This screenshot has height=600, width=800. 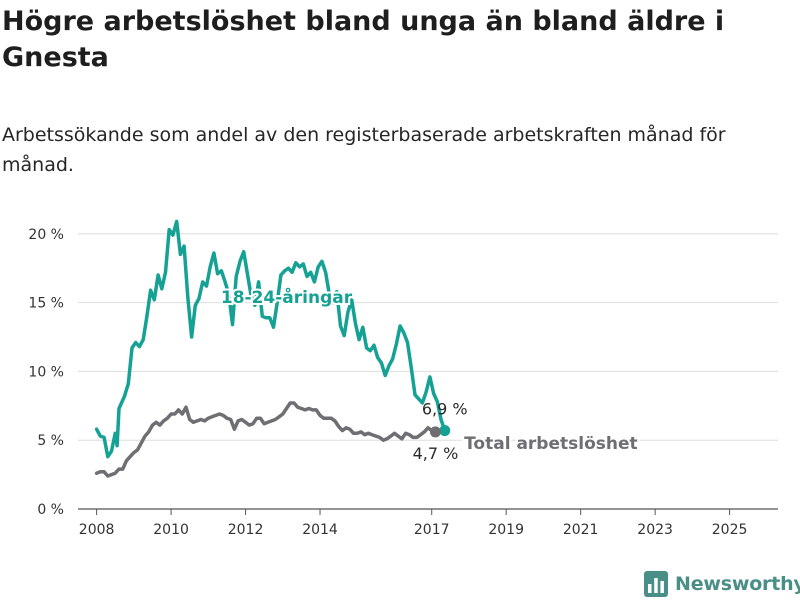 What do you see at coordinates (506, 530) in the screenshot?
I see `x-tick-label: 2019` at bounding box center [506, 530].